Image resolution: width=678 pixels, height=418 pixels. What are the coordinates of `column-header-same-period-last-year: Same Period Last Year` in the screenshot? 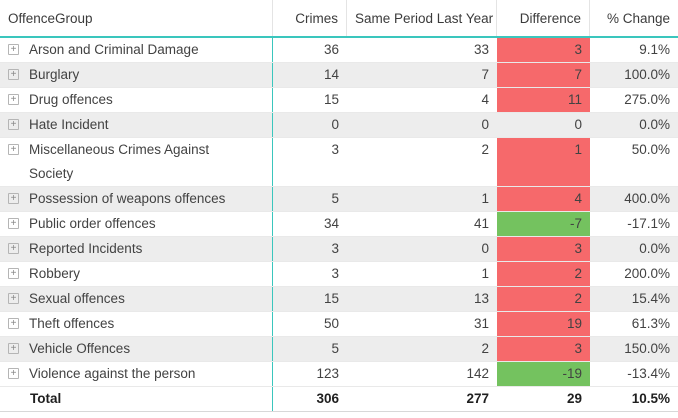 It's located at (422, 18).